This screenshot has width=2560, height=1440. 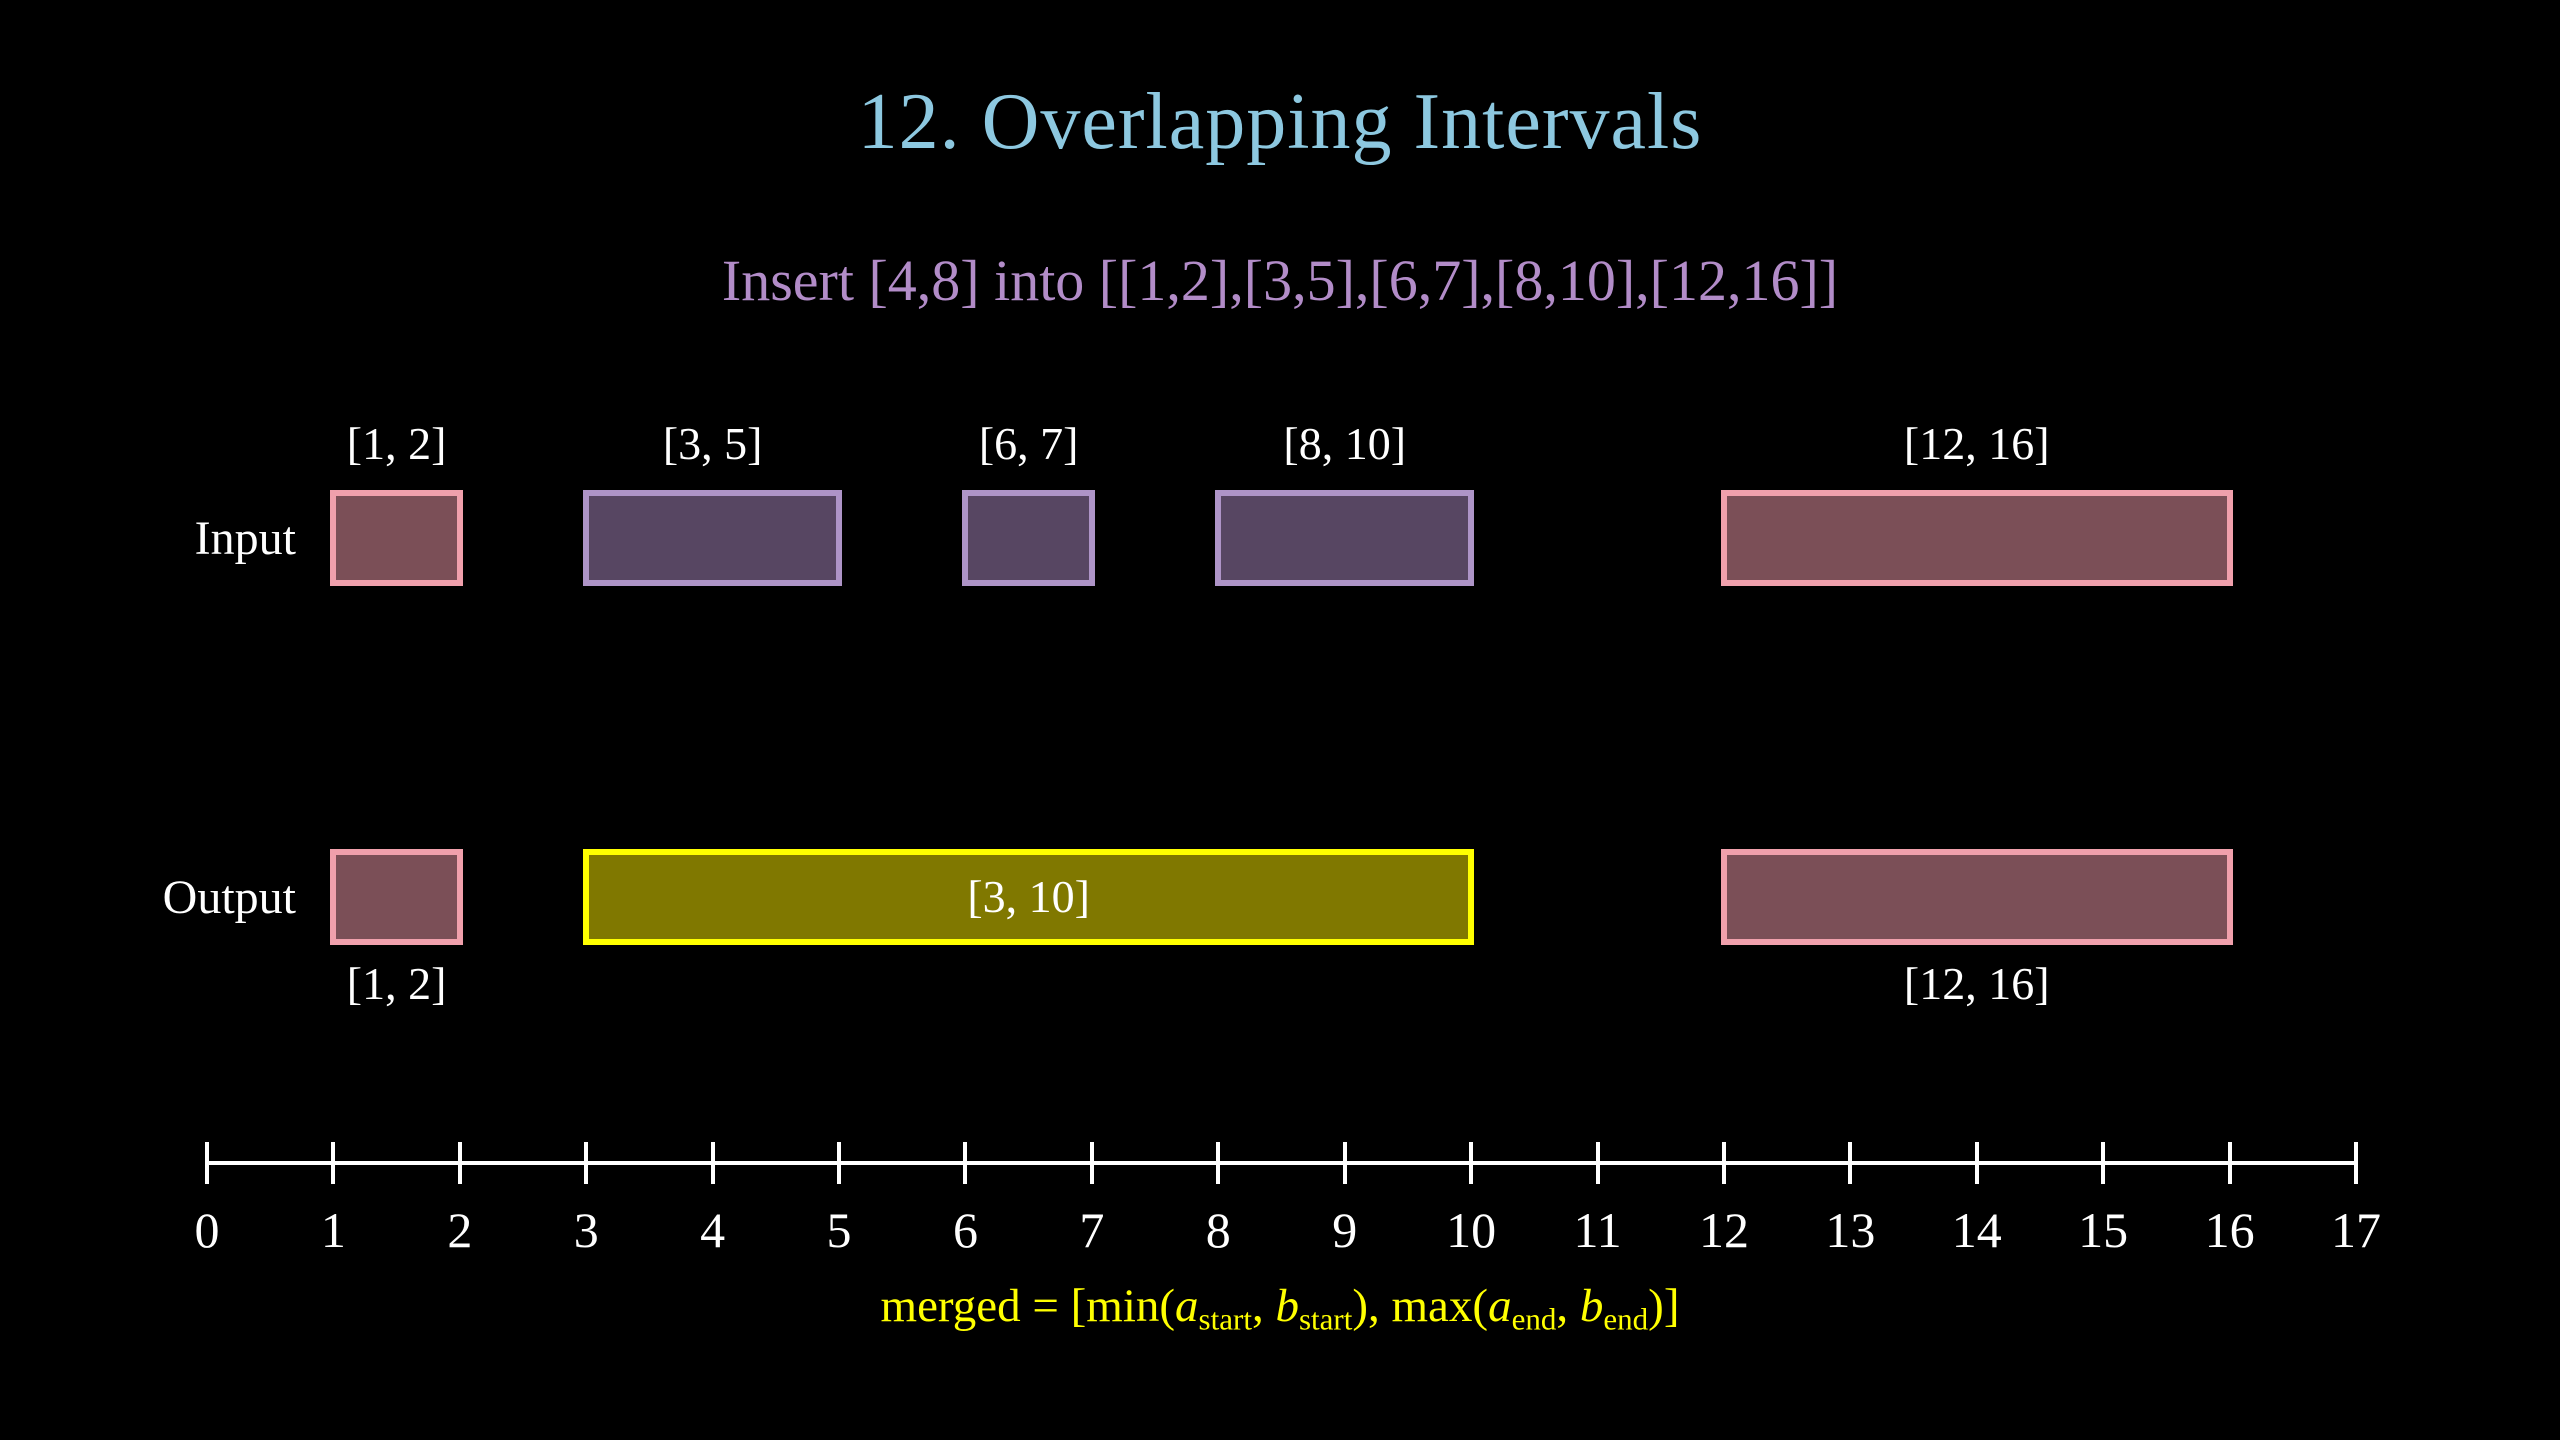 I want to click on axis-tick-label: 6, so click(x=965, y=1230).